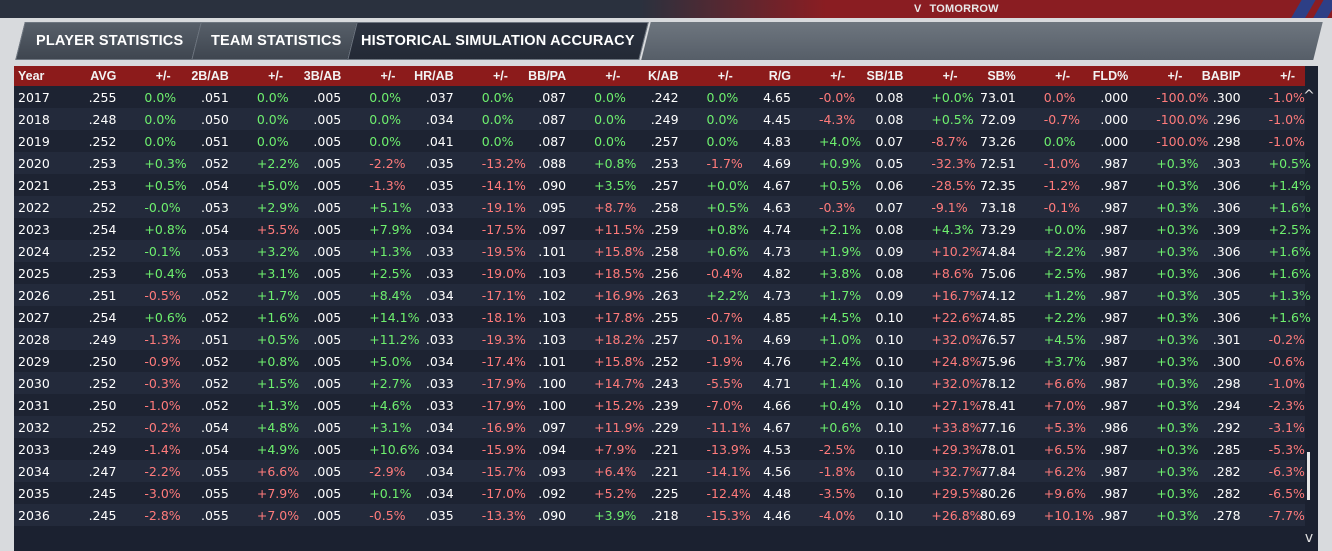 This screenshot has width=1332, height=551. I want to click on value-cell: 76.57, so click(996, 339).